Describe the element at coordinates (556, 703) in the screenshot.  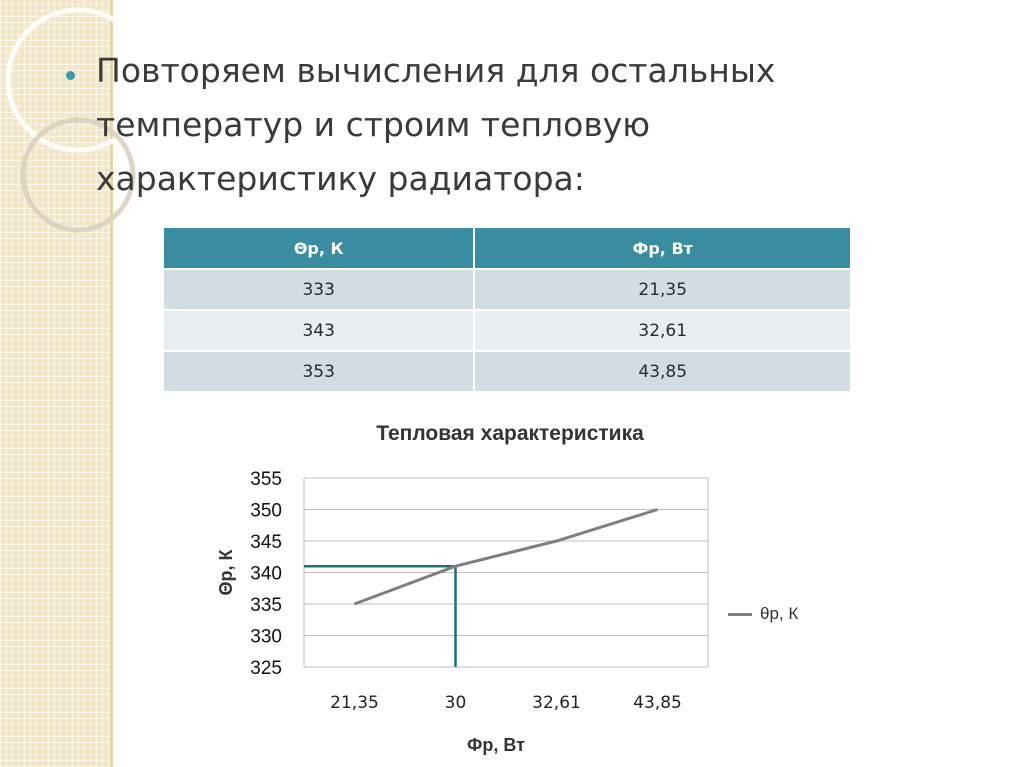
I see `x-tick-label: 32,61` at that location.